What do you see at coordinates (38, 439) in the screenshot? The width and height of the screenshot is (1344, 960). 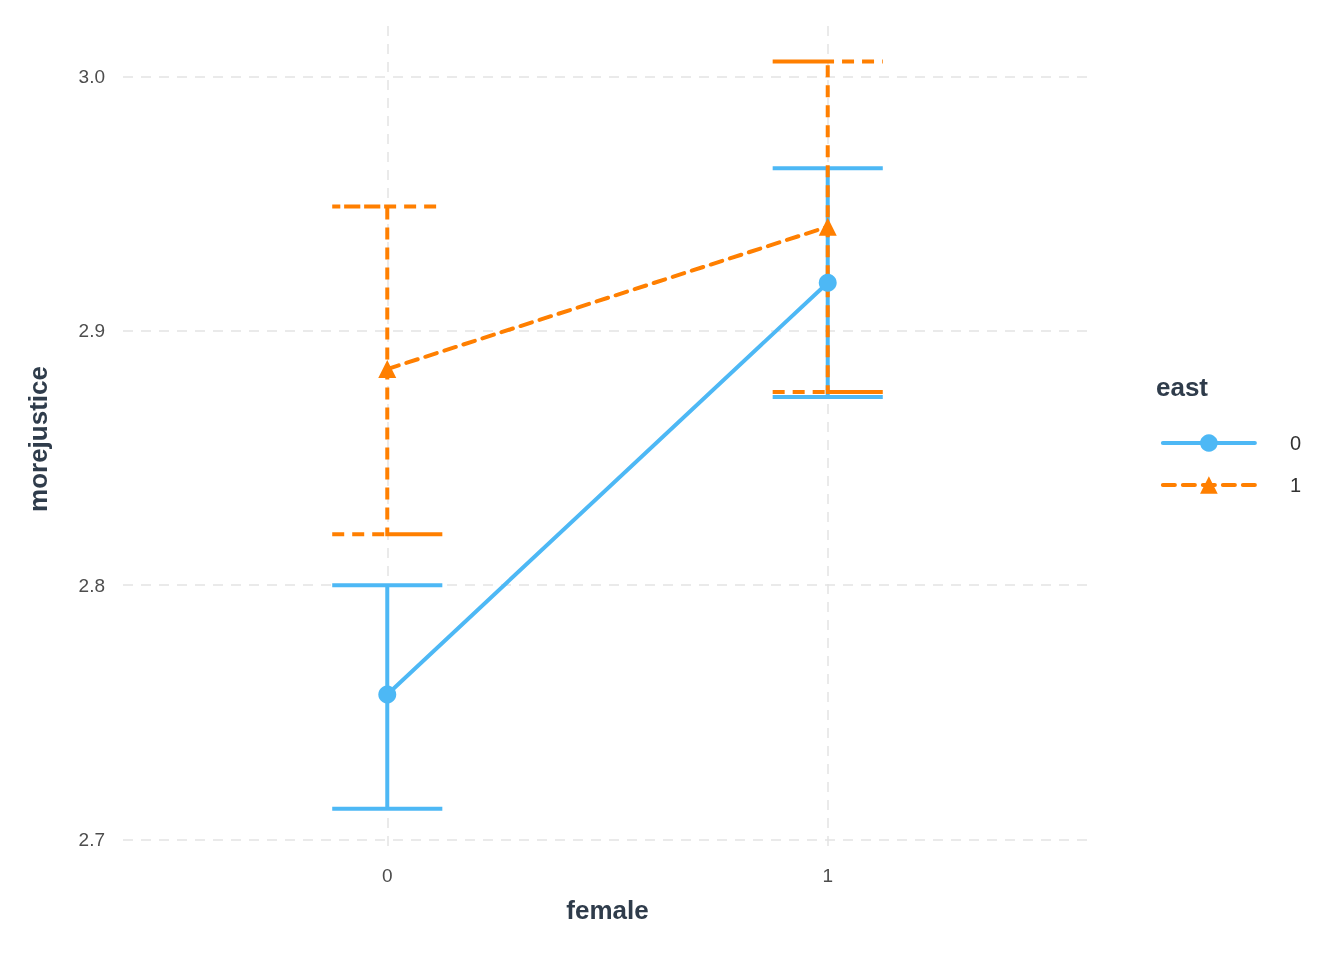 I see `y-axis-title: morejustice` at bounding box center [38, 439].